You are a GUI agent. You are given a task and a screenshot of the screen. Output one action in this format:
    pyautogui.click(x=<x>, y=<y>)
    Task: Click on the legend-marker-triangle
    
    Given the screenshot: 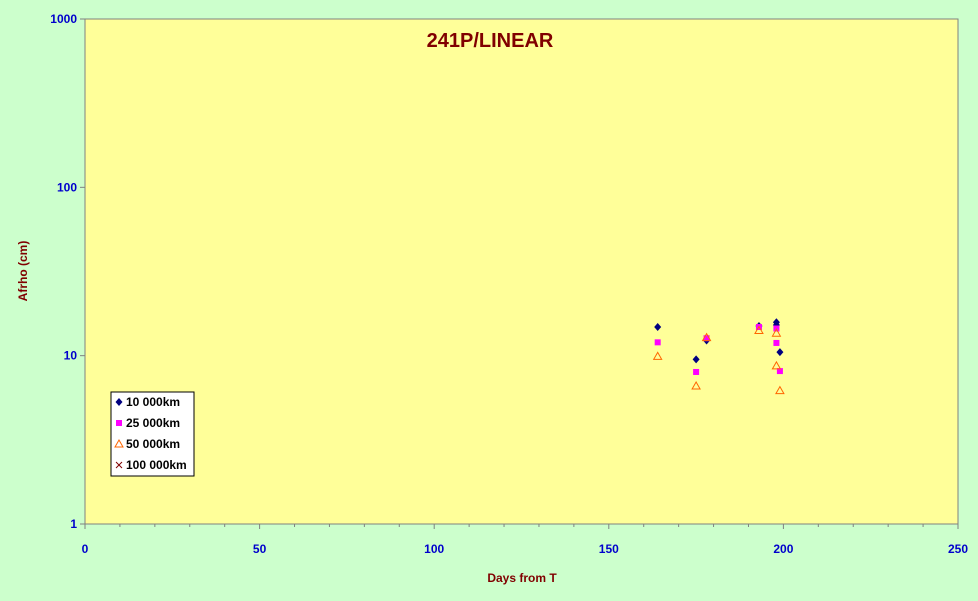 What is the action you would take?
    pyautogui.click(x=119, y=443)
    